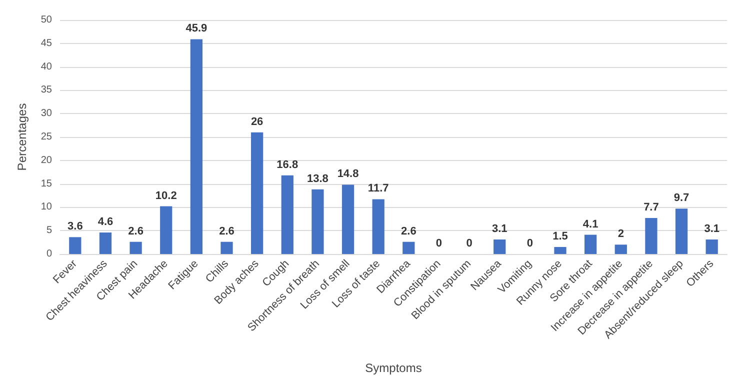 The width and height of the screenshot is (750, 387). What do you see at coordinates (46, 184) in the screenshot?
I see `y-tick-label: 15` at bounding box center [46, 184].